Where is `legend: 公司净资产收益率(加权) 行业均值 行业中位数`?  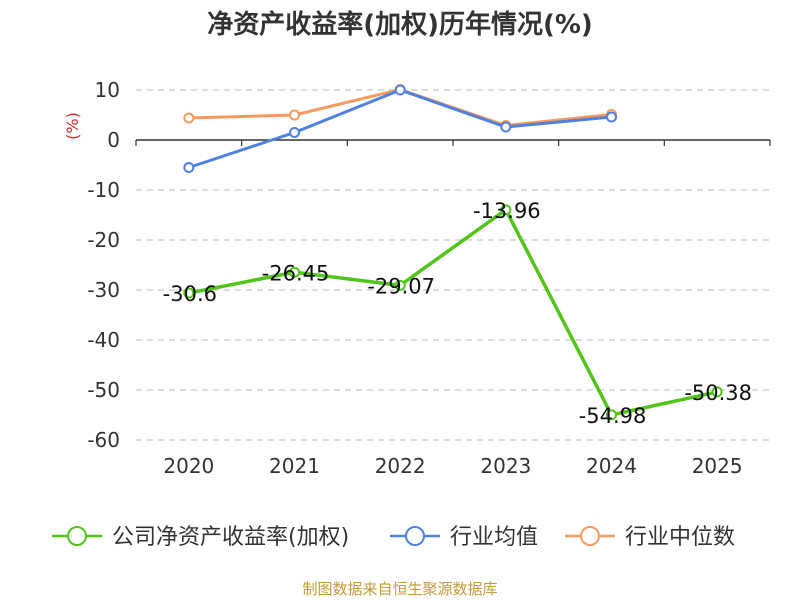 legend: 公司净资产收益率(加权) 行业均值 行业中位数 is located at coordinates (393, 537).